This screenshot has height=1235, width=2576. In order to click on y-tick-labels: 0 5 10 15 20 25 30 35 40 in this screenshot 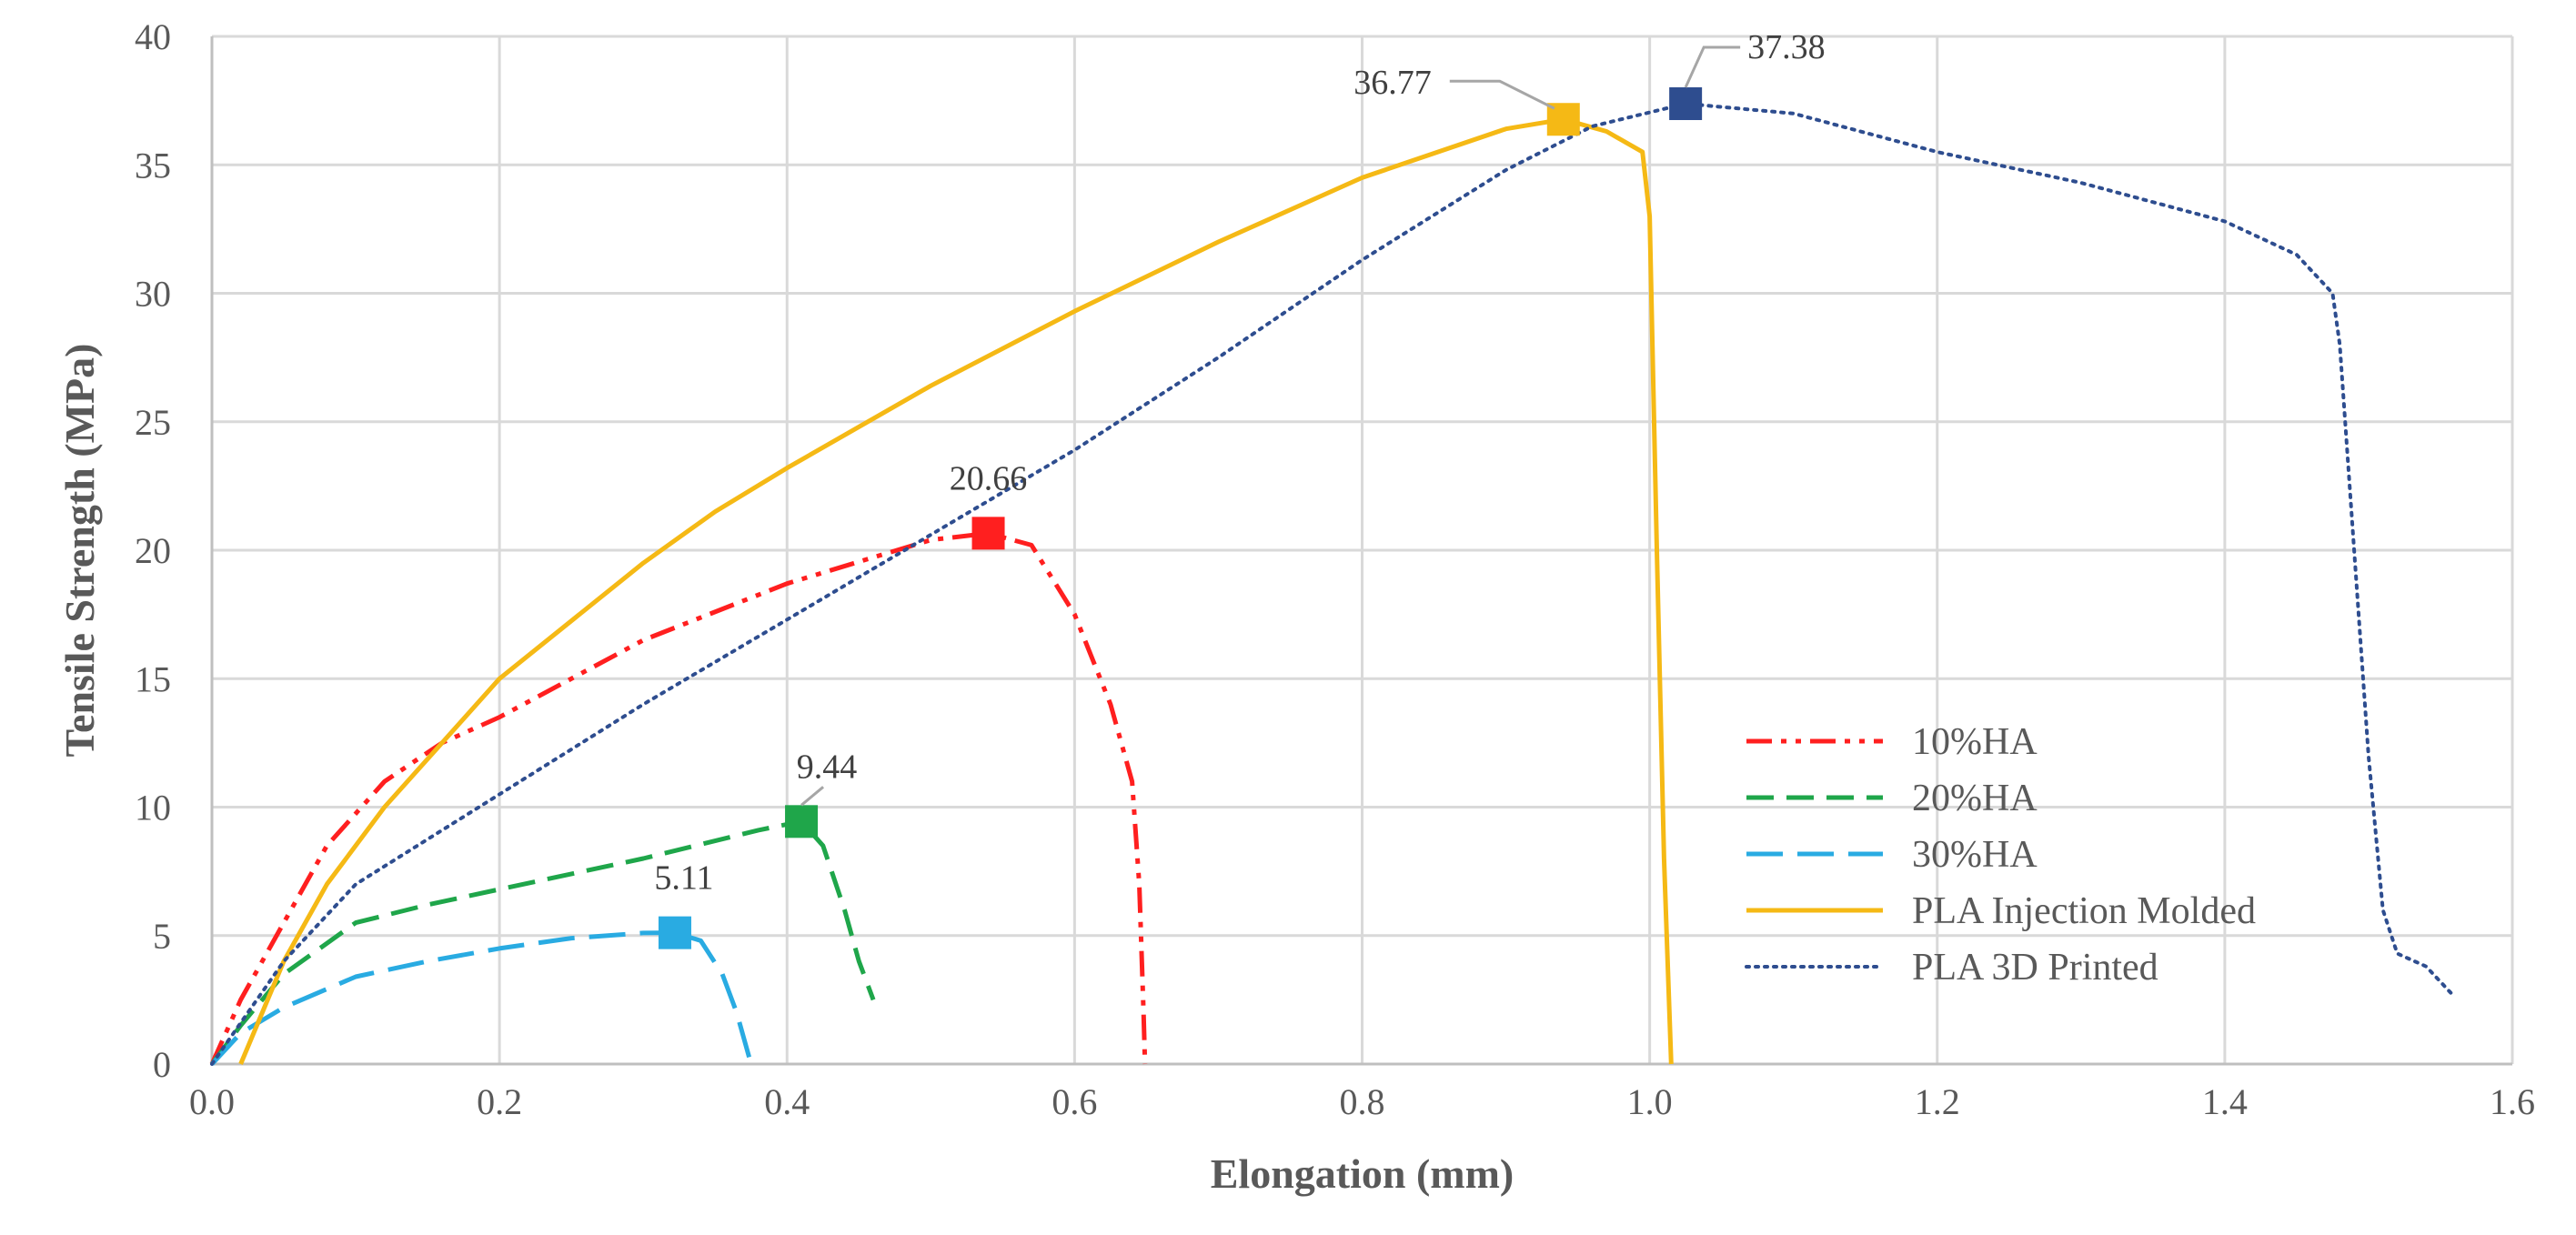, I will do `click(153, 550)`.